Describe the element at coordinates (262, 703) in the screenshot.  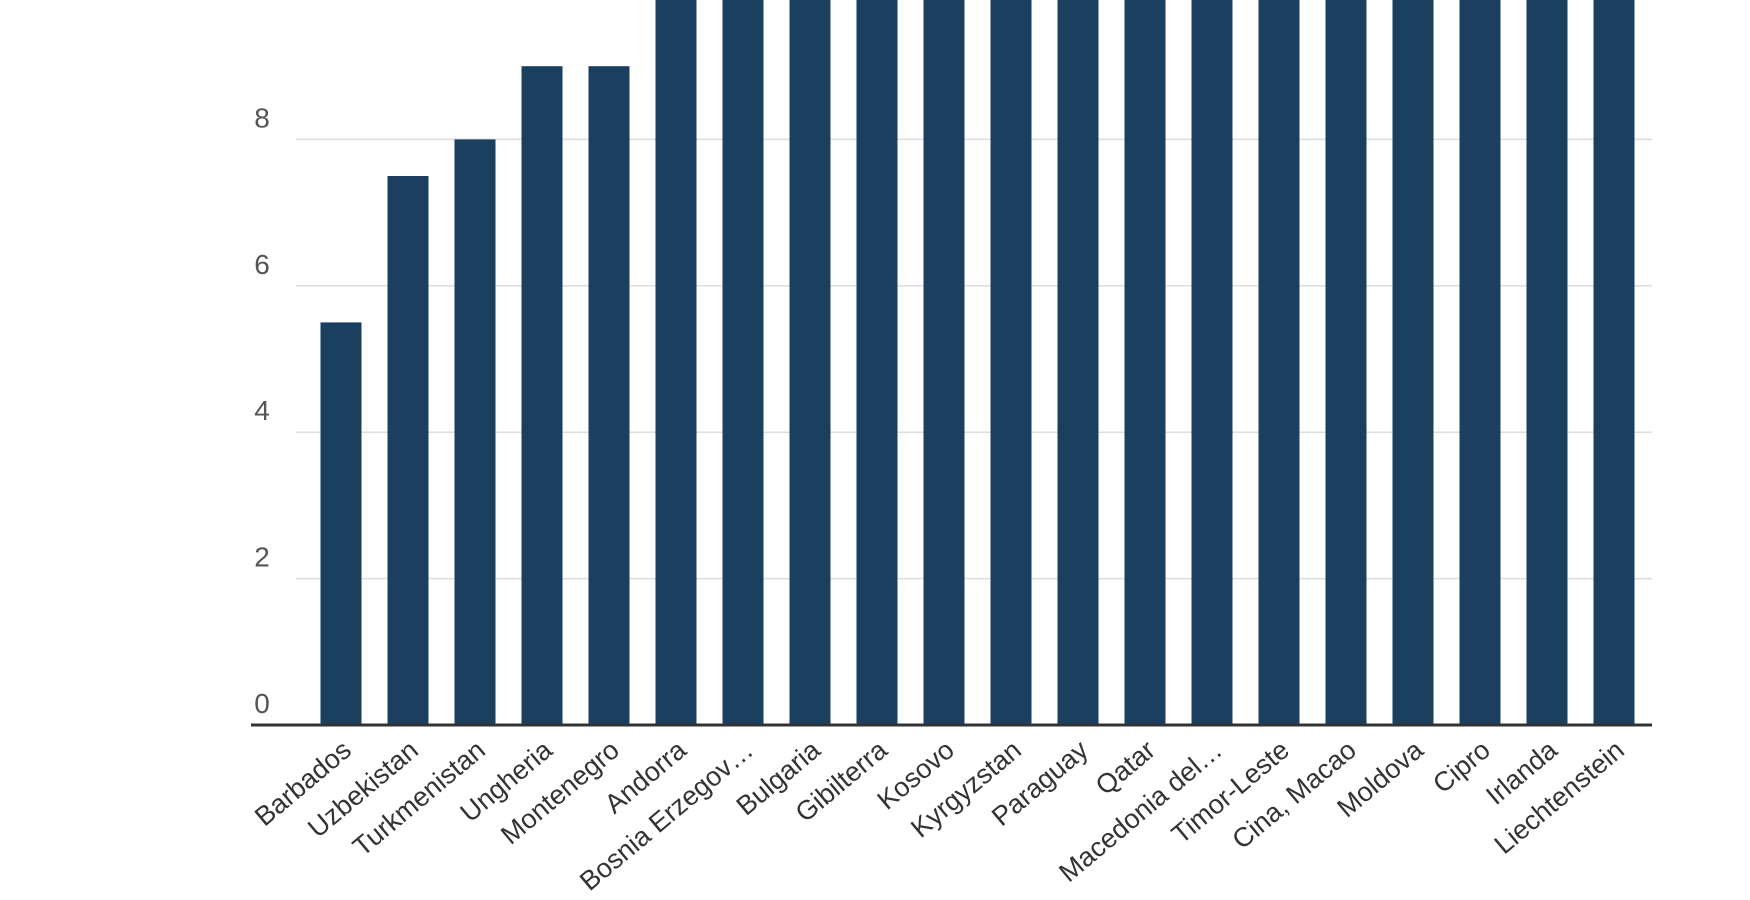
I see `y-tick-label: 0` at that location.